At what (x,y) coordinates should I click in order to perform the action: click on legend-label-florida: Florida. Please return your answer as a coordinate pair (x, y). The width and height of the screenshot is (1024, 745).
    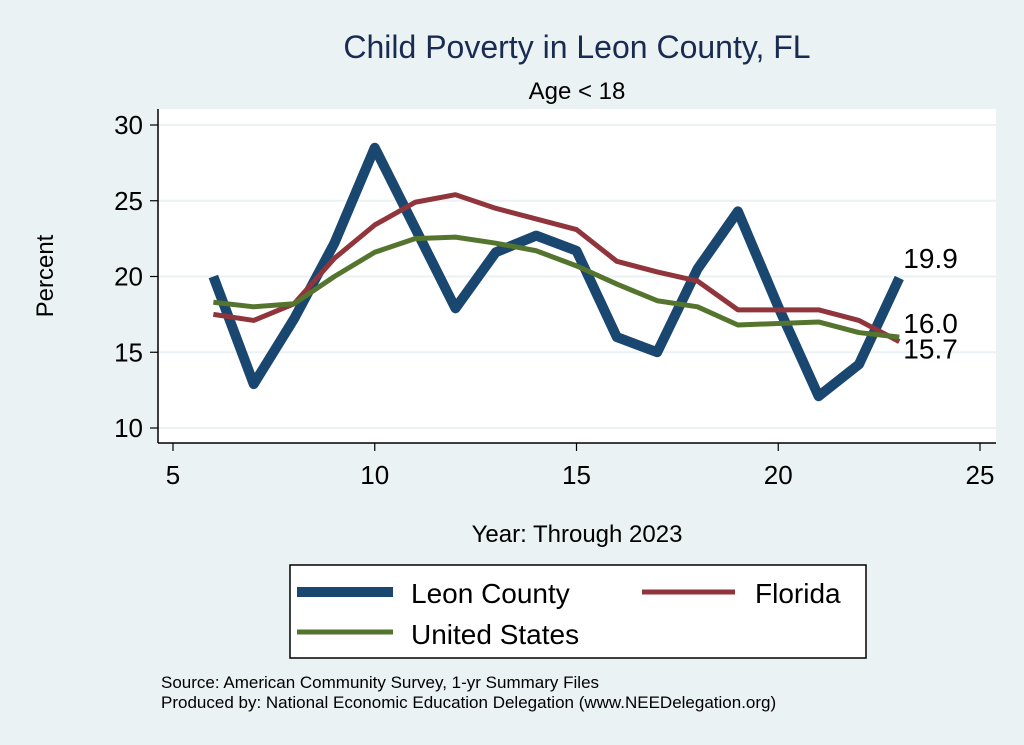
    Looking at the image, I should click on (798, 593).